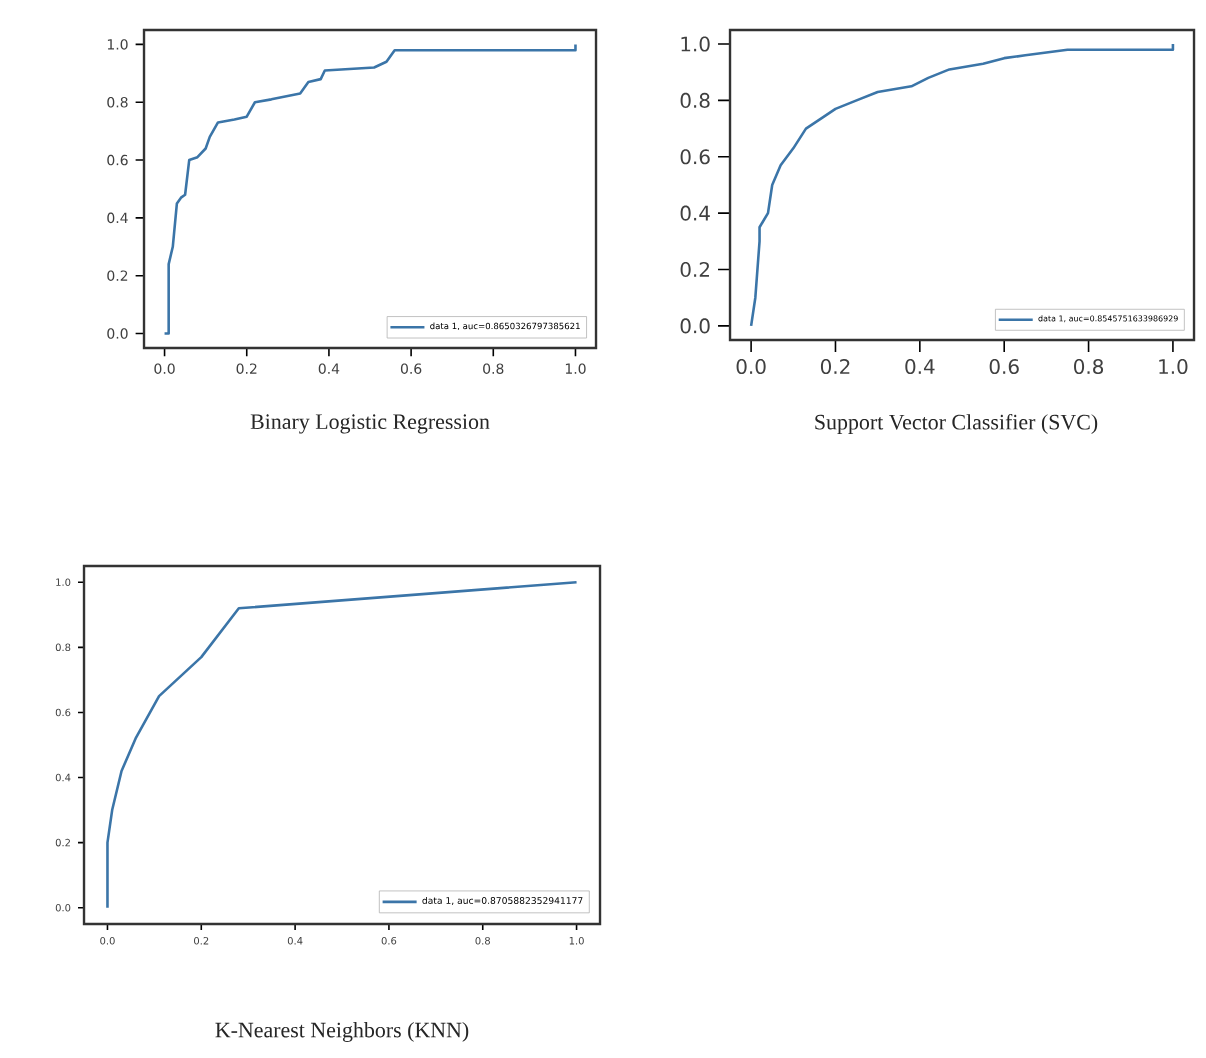 The height and width of the screenshot is (1058, 1206). Describe the element at coordinates (694, 269) in the screenshot. I see `y-tick-label: 0.2` at that location.